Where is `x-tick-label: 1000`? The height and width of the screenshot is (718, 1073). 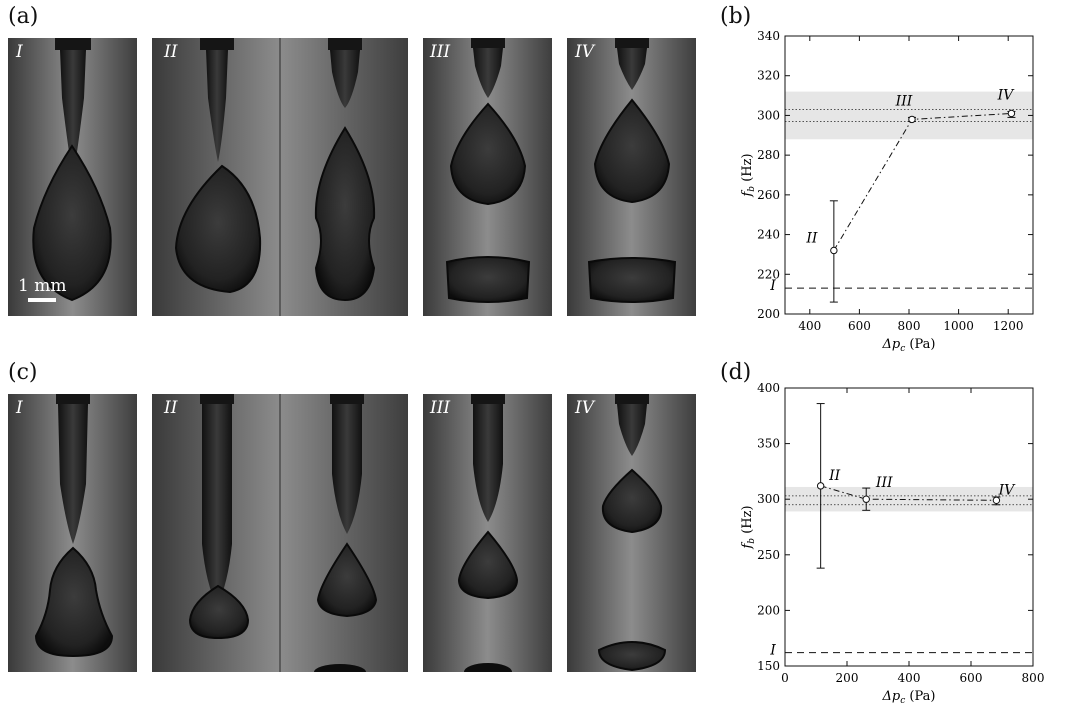
x-tick-label: 1000 is located at coordinates (958, 326).